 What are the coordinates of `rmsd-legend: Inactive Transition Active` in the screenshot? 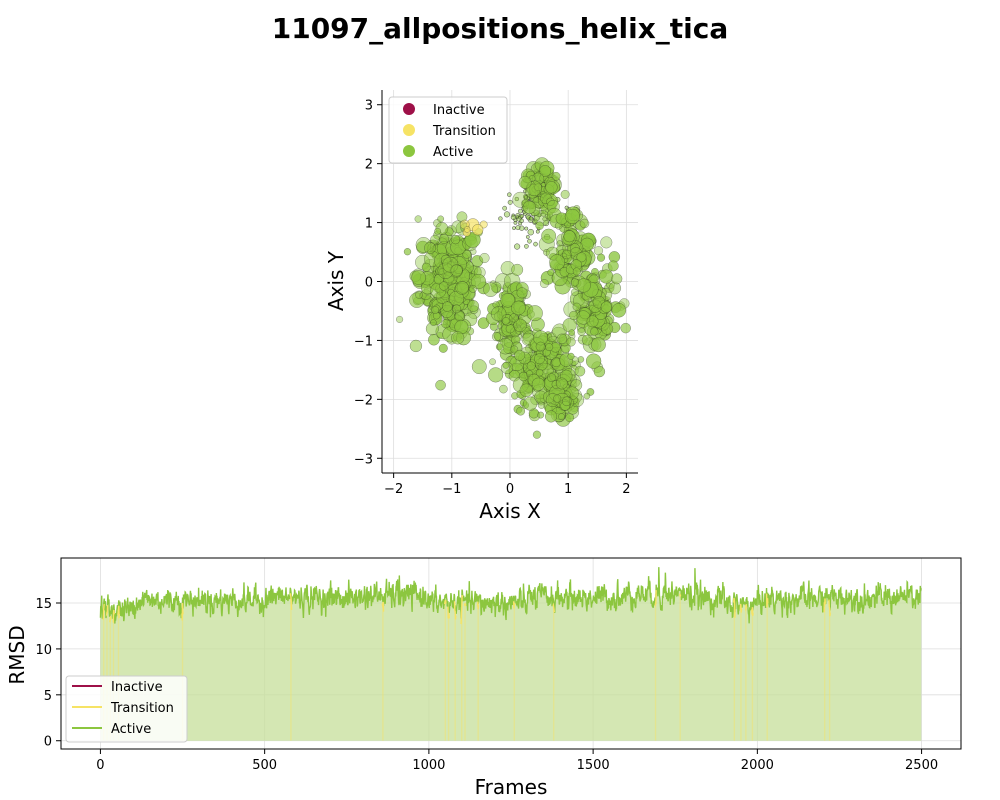 It's located at (126, 709).